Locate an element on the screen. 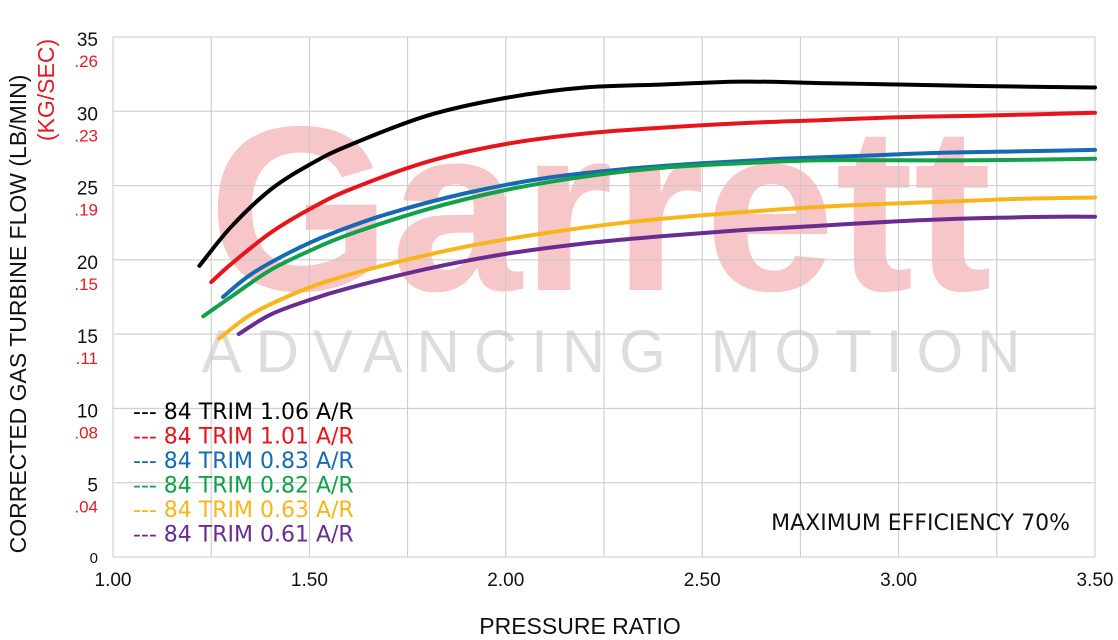 This screenshot has width=1118, height=640. y-tick-label-secondary: .15 is located at coordinates (86, 284).